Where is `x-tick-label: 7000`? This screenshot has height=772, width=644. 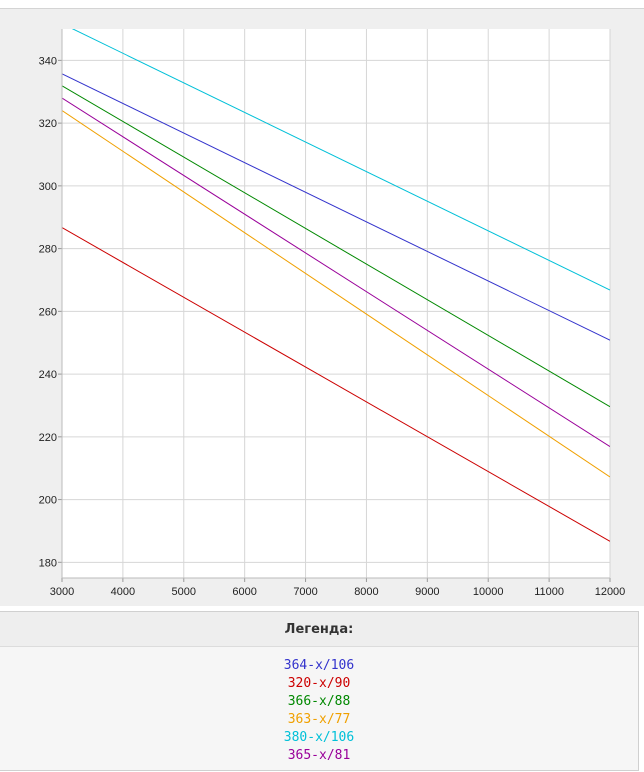
x-tick-label: 7000 is located at coordinates (305, 592).